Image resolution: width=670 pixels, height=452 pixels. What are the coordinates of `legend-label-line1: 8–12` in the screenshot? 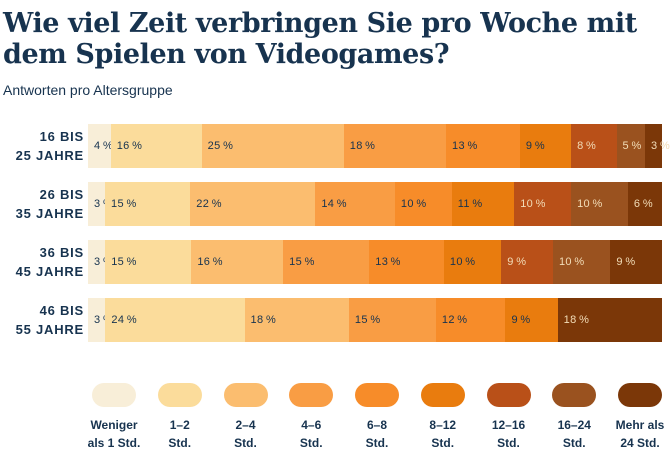 It's located at (443, 425).